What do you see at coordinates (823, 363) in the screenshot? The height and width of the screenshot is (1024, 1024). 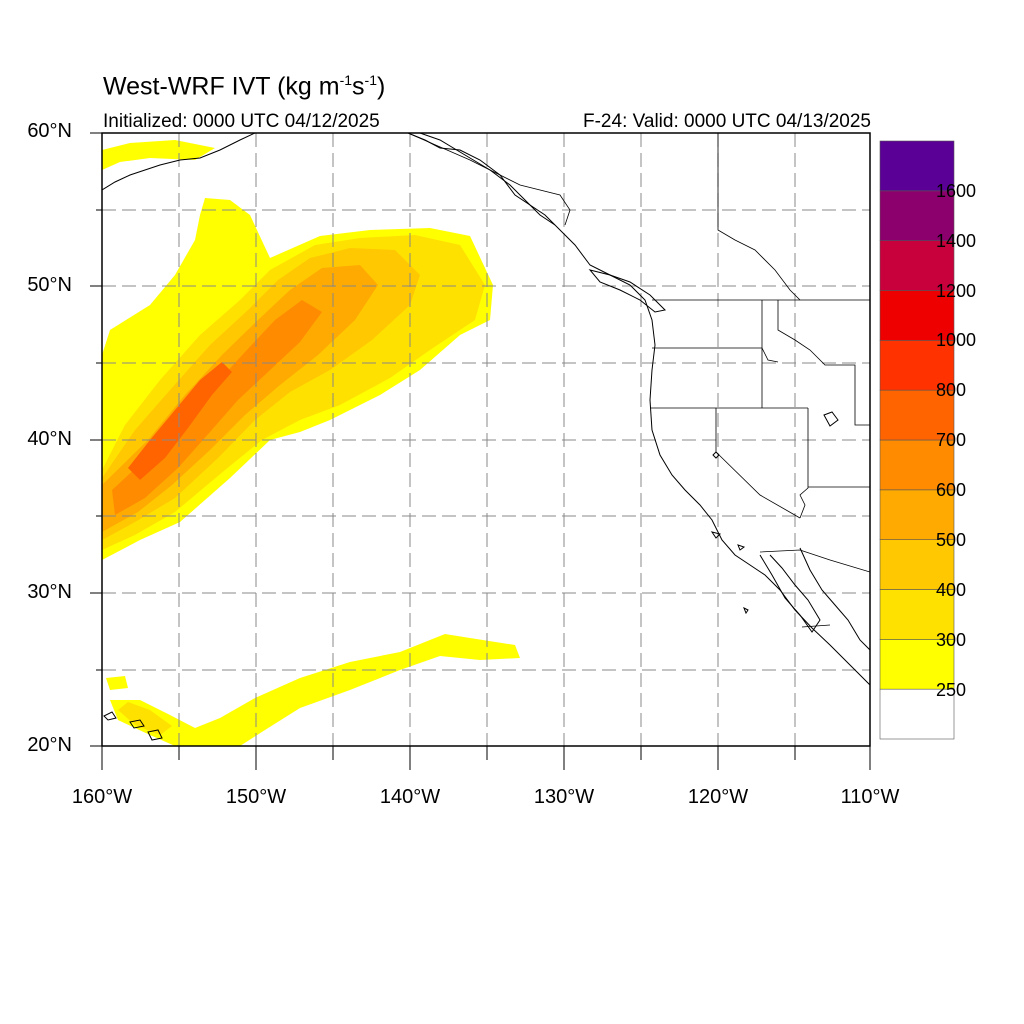 I see `border-id-mt` at bounding box center [823, 363].